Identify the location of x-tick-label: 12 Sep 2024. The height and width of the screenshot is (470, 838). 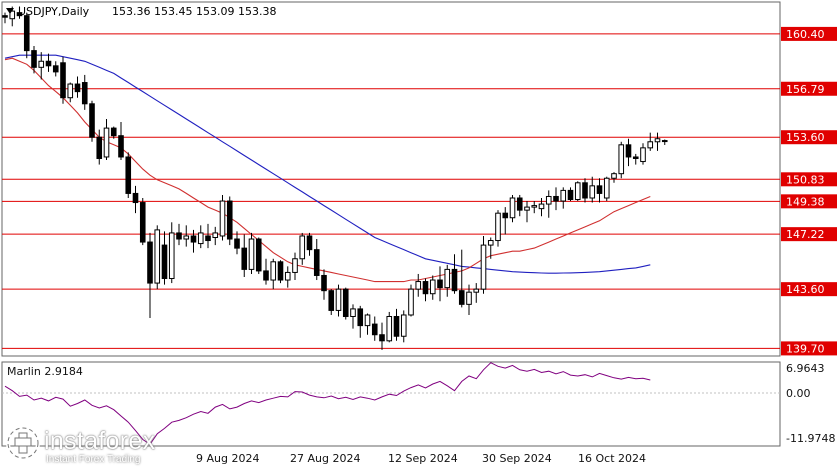
(423, 458).